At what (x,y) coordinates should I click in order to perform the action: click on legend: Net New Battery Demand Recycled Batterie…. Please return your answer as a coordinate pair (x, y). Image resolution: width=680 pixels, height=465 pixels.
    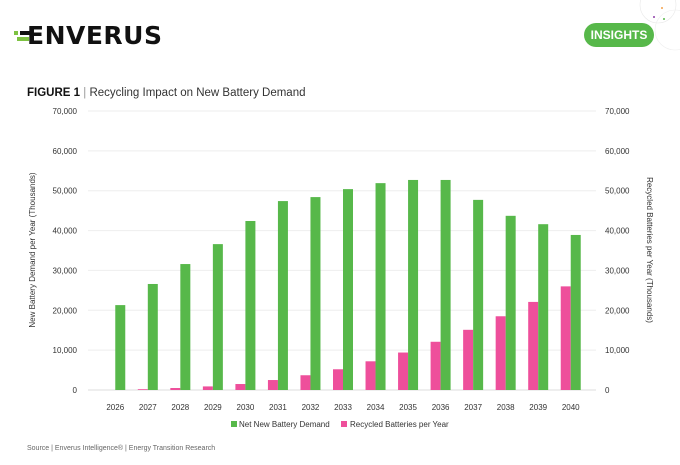
    Looking at the image, I should click on (340, 424).